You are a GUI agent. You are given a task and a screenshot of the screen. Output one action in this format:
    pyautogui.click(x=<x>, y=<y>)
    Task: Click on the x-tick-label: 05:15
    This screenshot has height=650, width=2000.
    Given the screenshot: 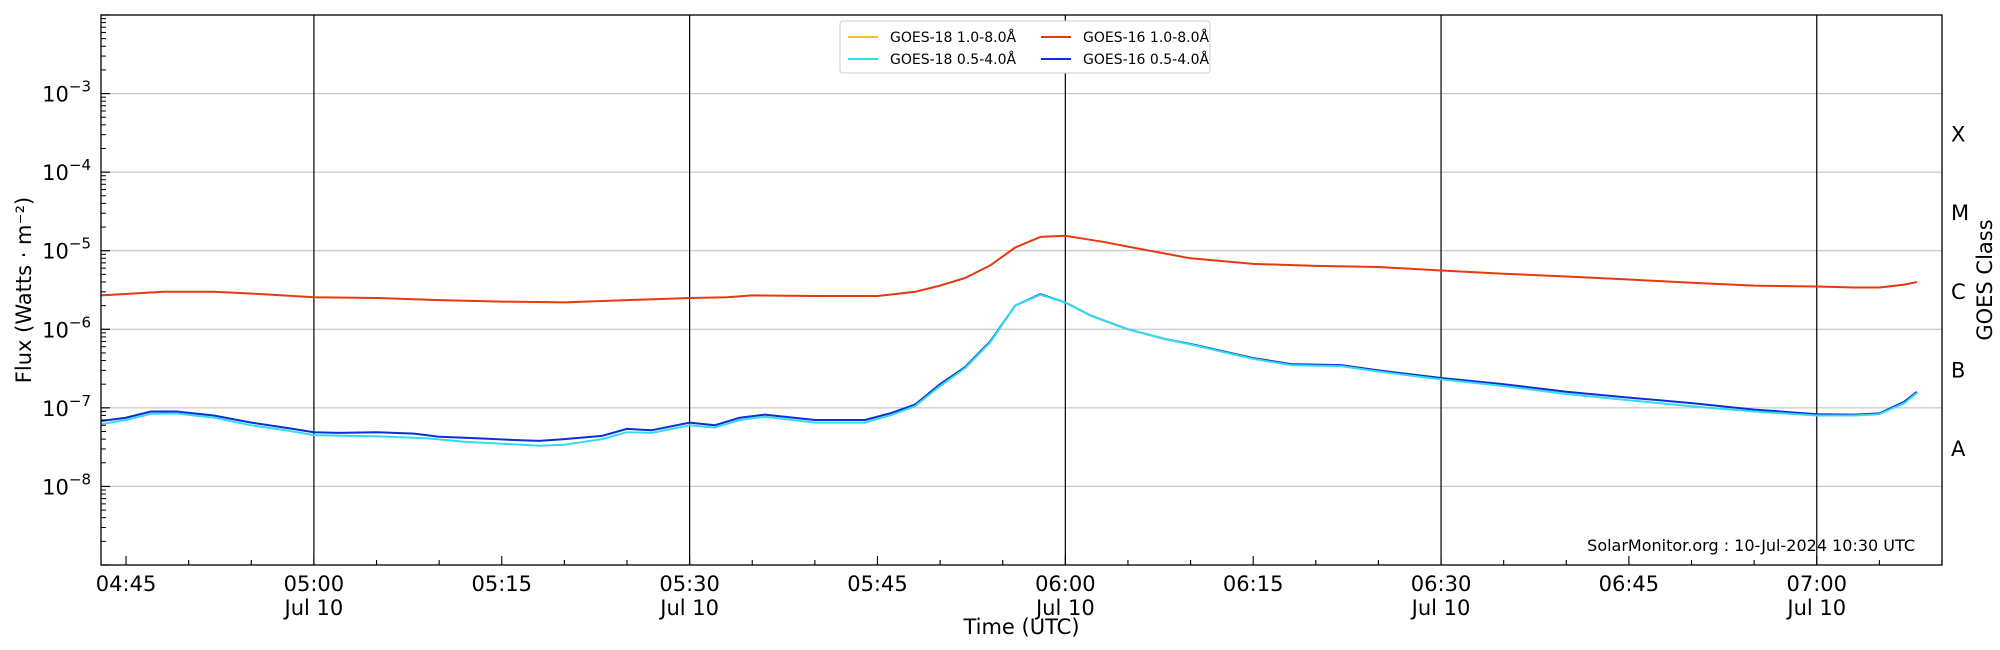 What is the action you would take?
    pyautogui.click(x=501, y=584)
    